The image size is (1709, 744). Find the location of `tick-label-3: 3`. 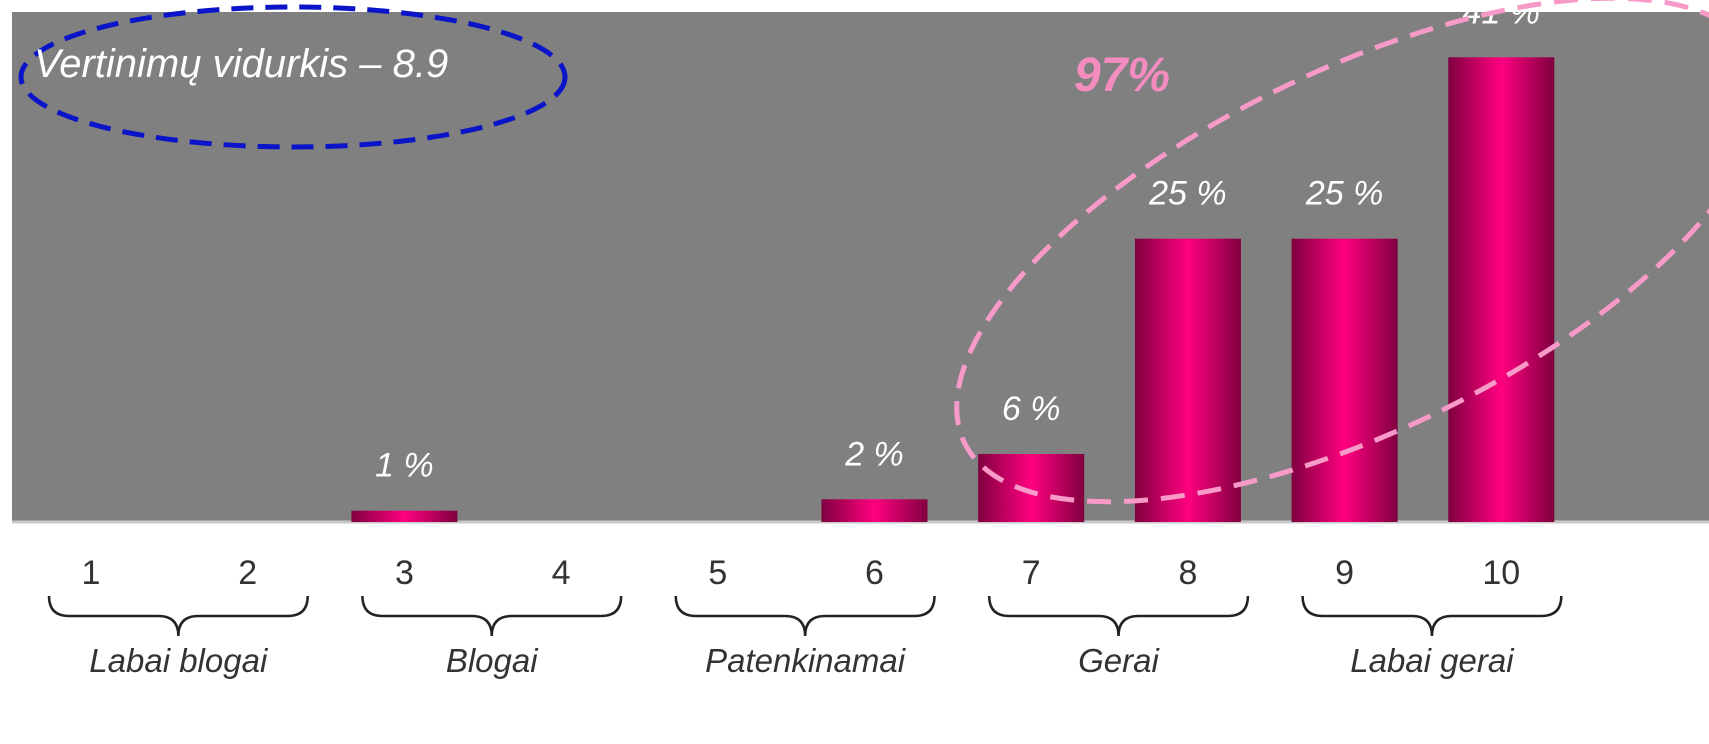

tick-label-3: 3 is located at coordinates (404, 573).